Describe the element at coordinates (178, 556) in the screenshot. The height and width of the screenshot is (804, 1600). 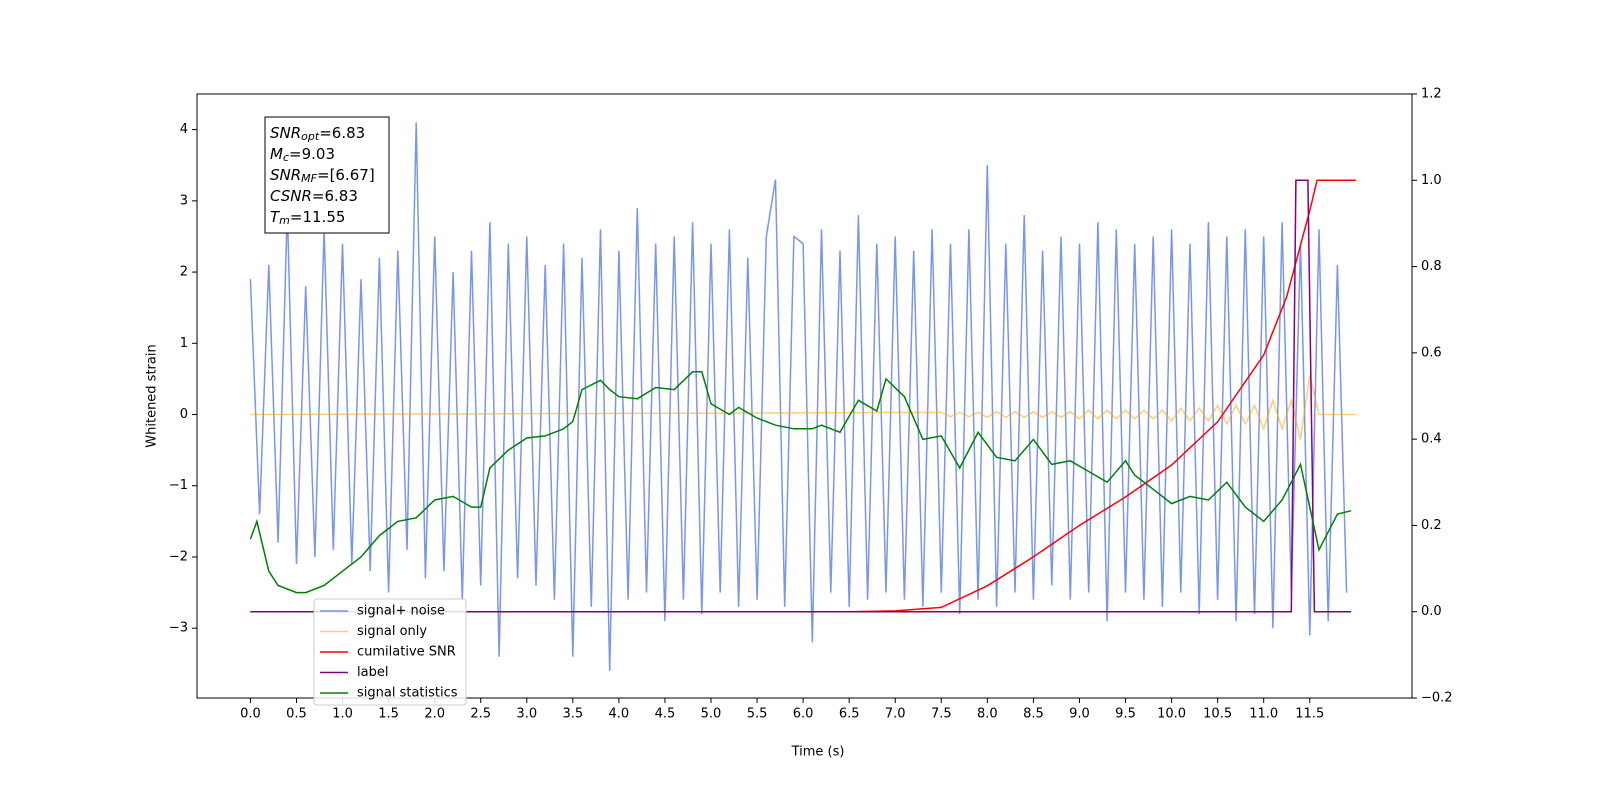
I see `y-tick-label: −2` at that location.